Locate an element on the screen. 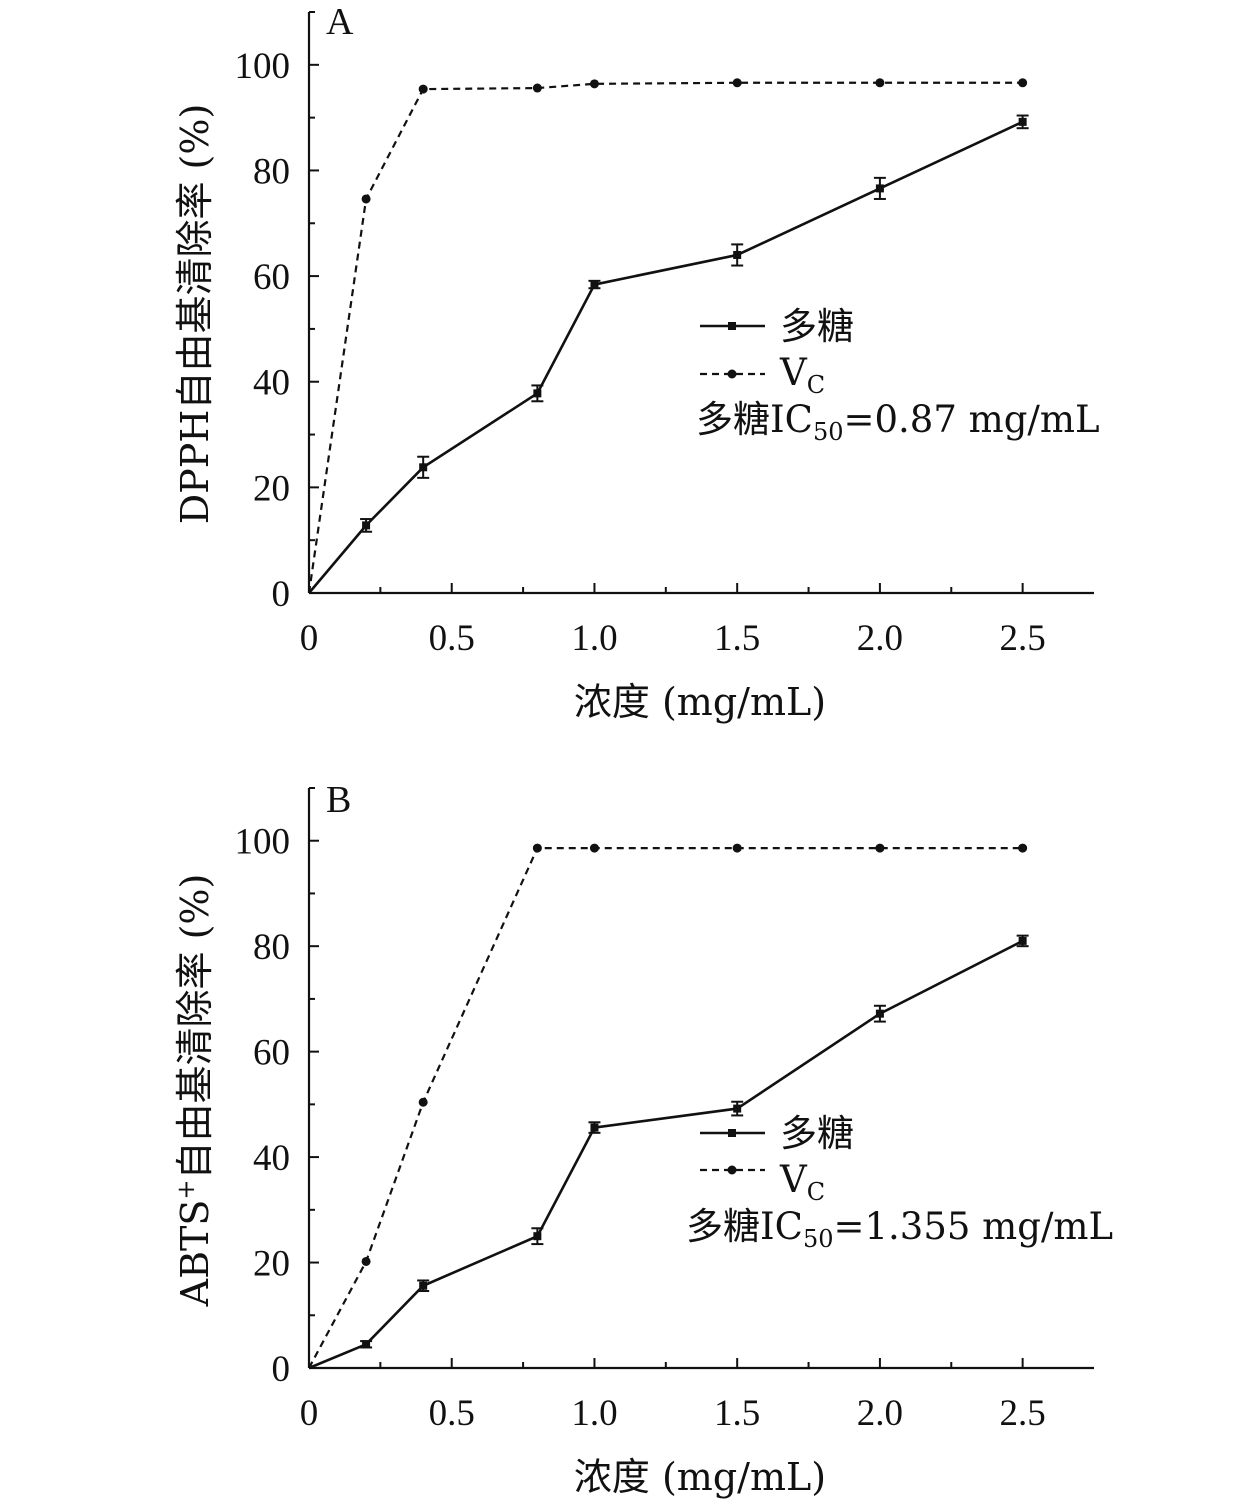 The height and width of the screenshot is (1504, 1260). legend: 多糖 VC 多糖IC50=0.87 mg/mL is located at coordinates (898, 375).